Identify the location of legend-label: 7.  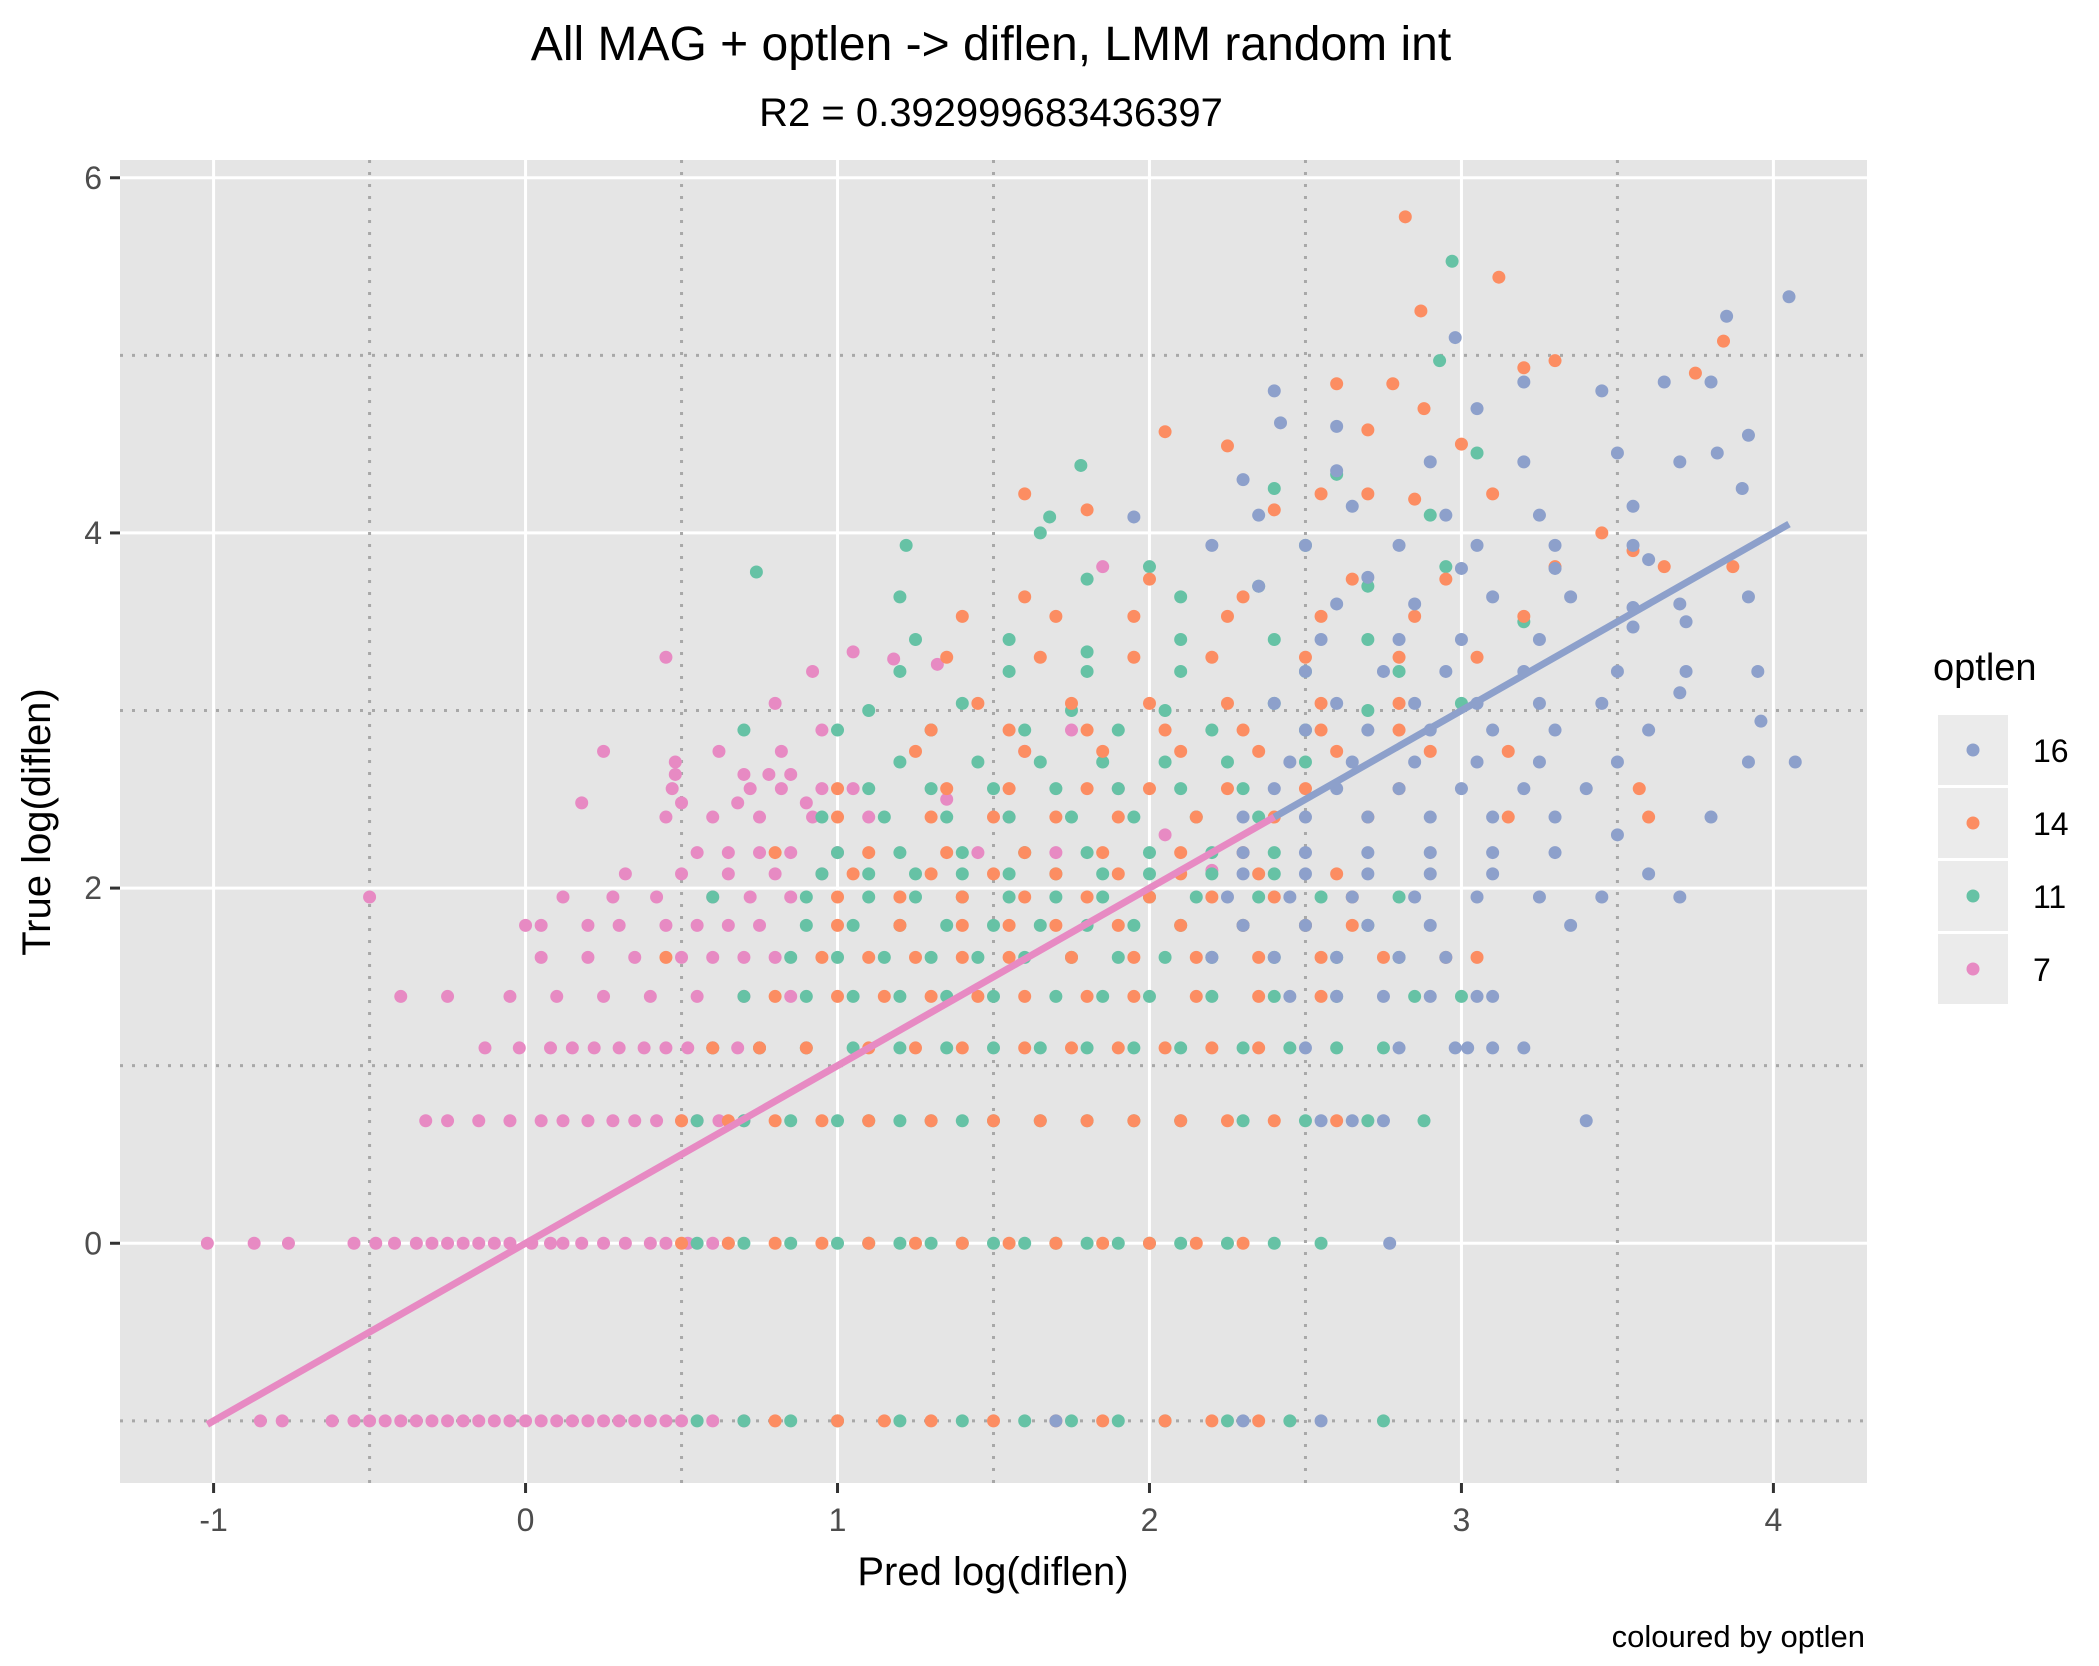
(2042, 970).